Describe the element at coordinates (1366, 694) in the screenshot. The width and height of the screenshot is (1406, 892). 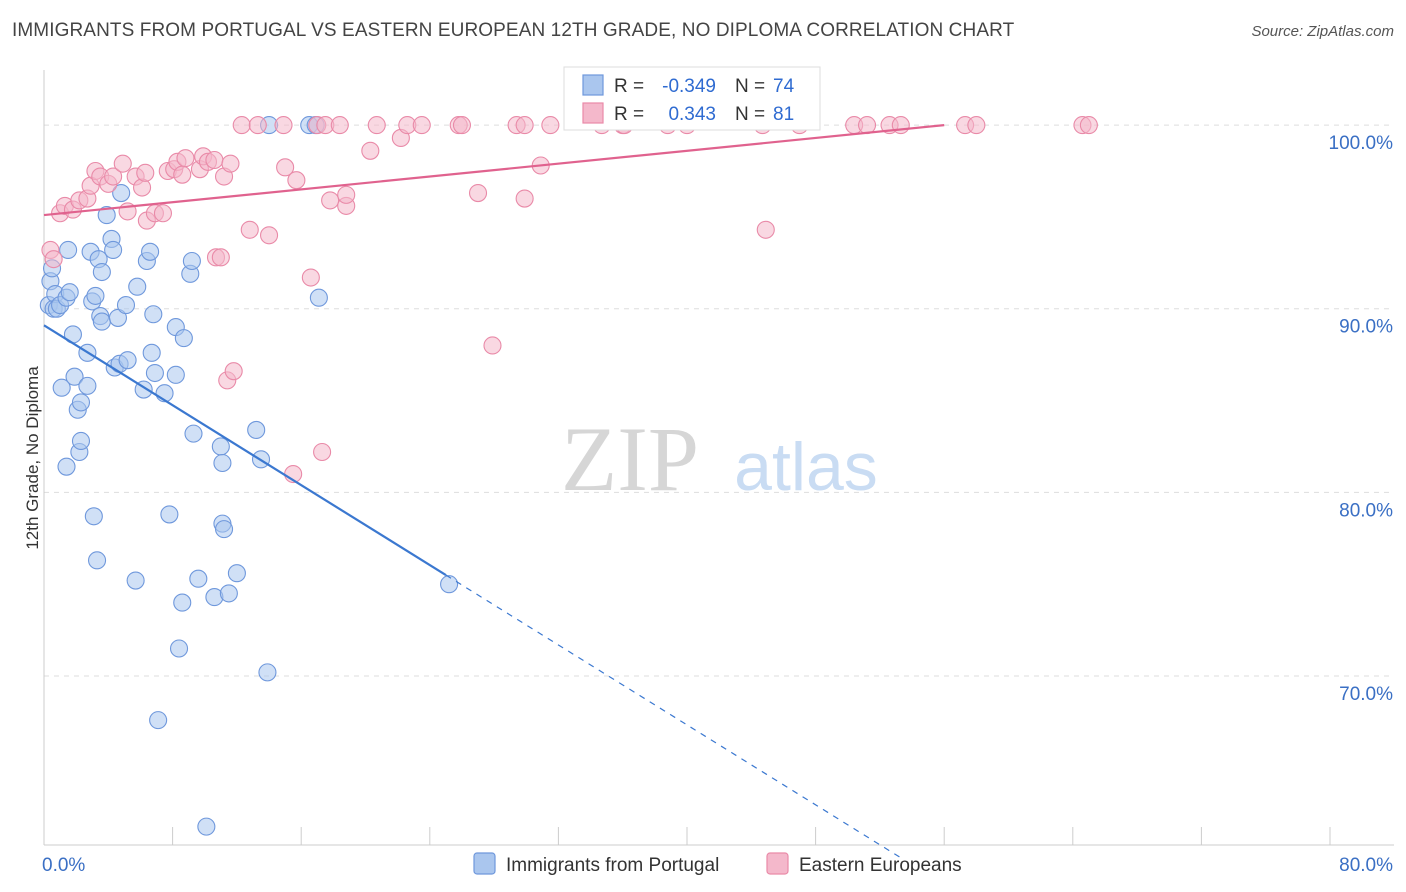
I see `y-tick-label: 70.0%` at that location.